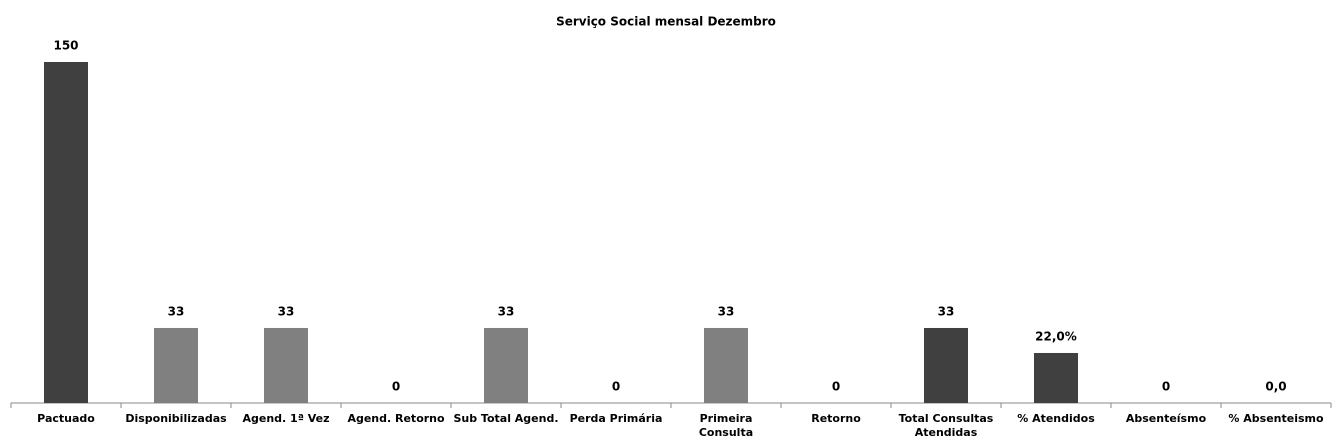 The width and height of the screenshot is (1332, 446). I want to click on x-tick-label: Perda Primária, so click(616, 418).